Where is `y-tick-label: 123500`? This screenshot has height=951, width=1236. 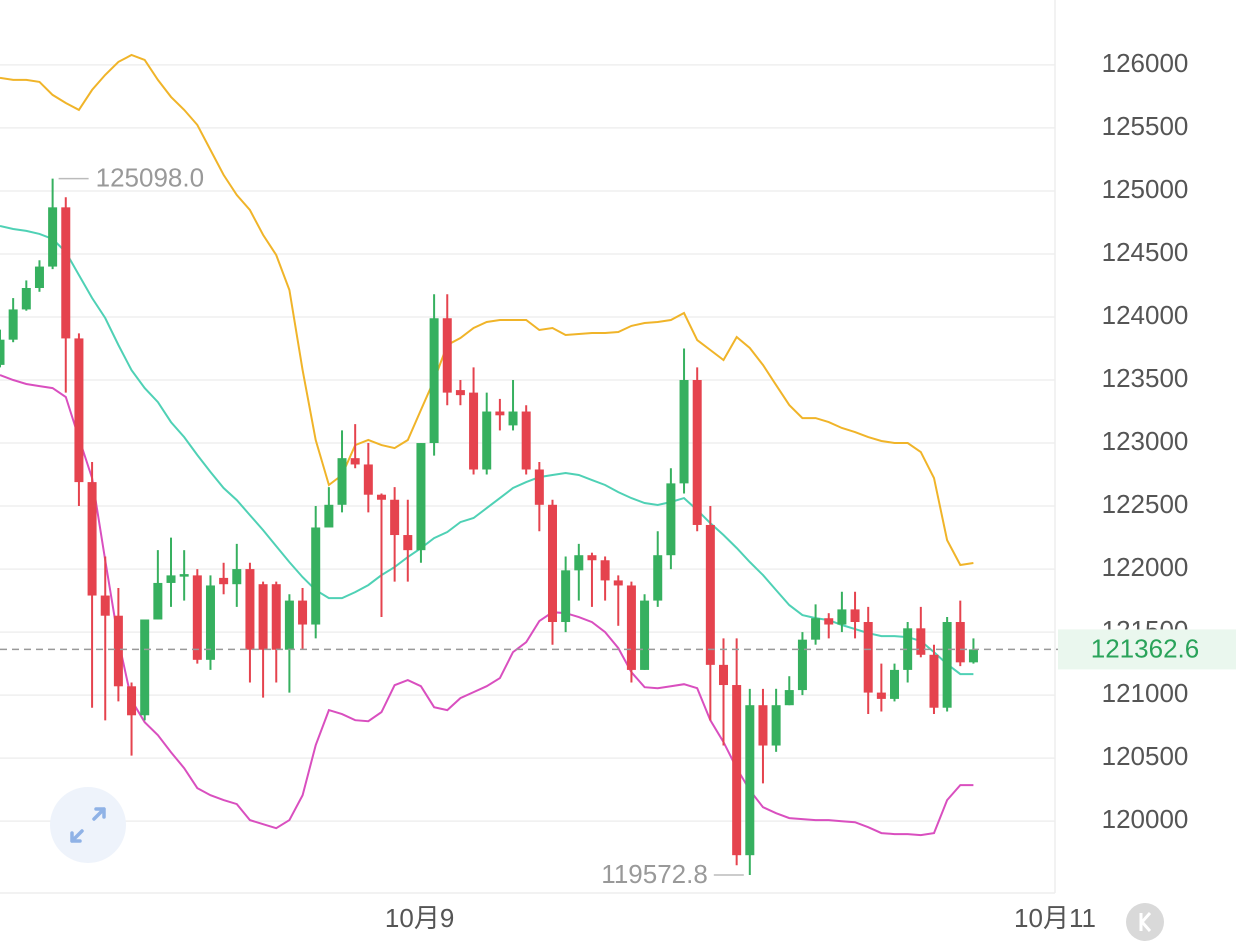
y-tick-label: 123500 is located at coordinates (1145, 378).